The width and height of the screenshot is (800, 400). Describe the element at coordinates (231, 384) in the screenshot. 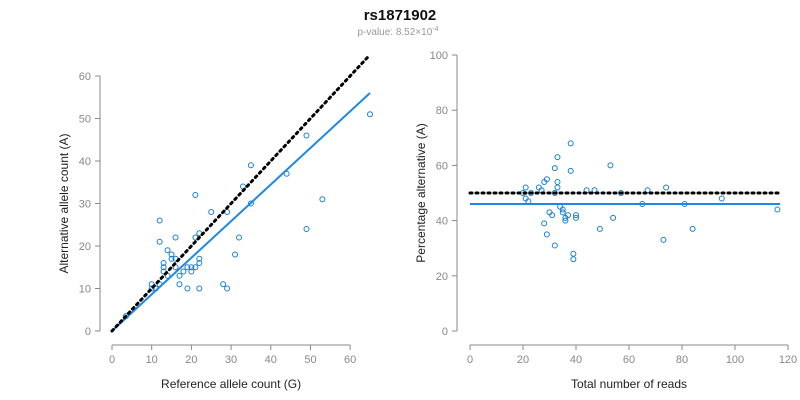

I see `x-axis-label: Reference allele count (G)` at that location.